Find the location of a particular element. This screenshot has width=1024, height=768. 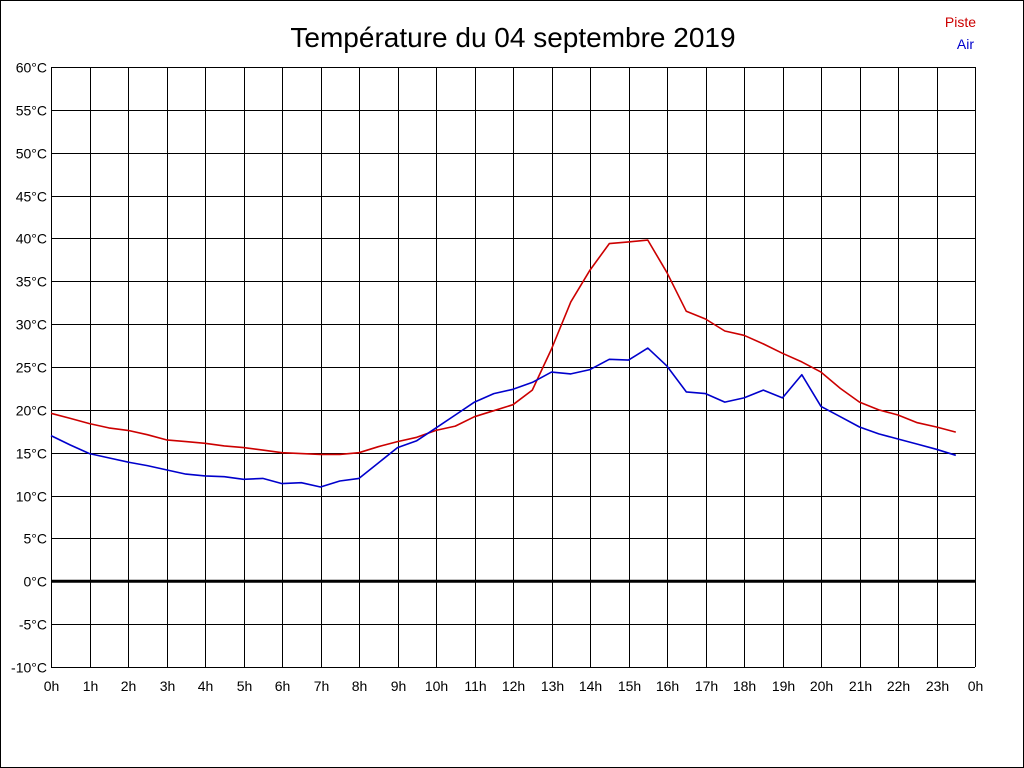

x-tick-label: 2h is located at coordinates (129, 686).